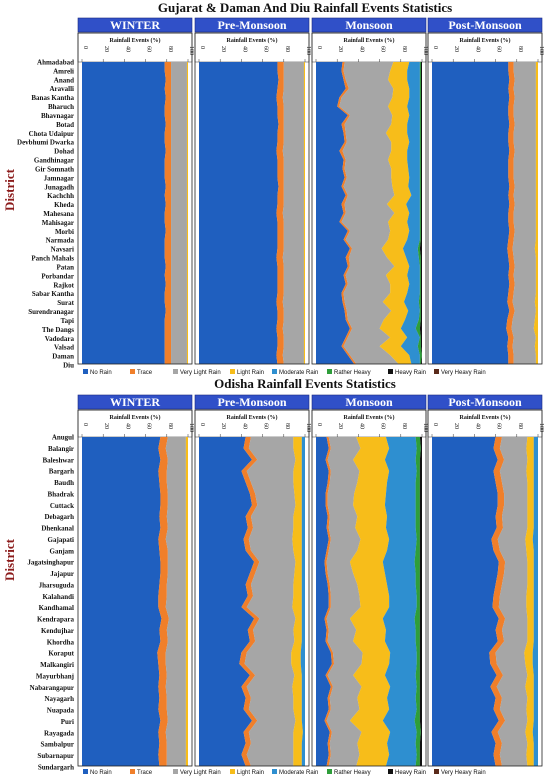 This screenshot has height=781, width=550. What do you see at coordinates (232, 371) in the screenshot?
I see `gujarat-legend-swatch-light-rain` at bounding box center [232, 371].